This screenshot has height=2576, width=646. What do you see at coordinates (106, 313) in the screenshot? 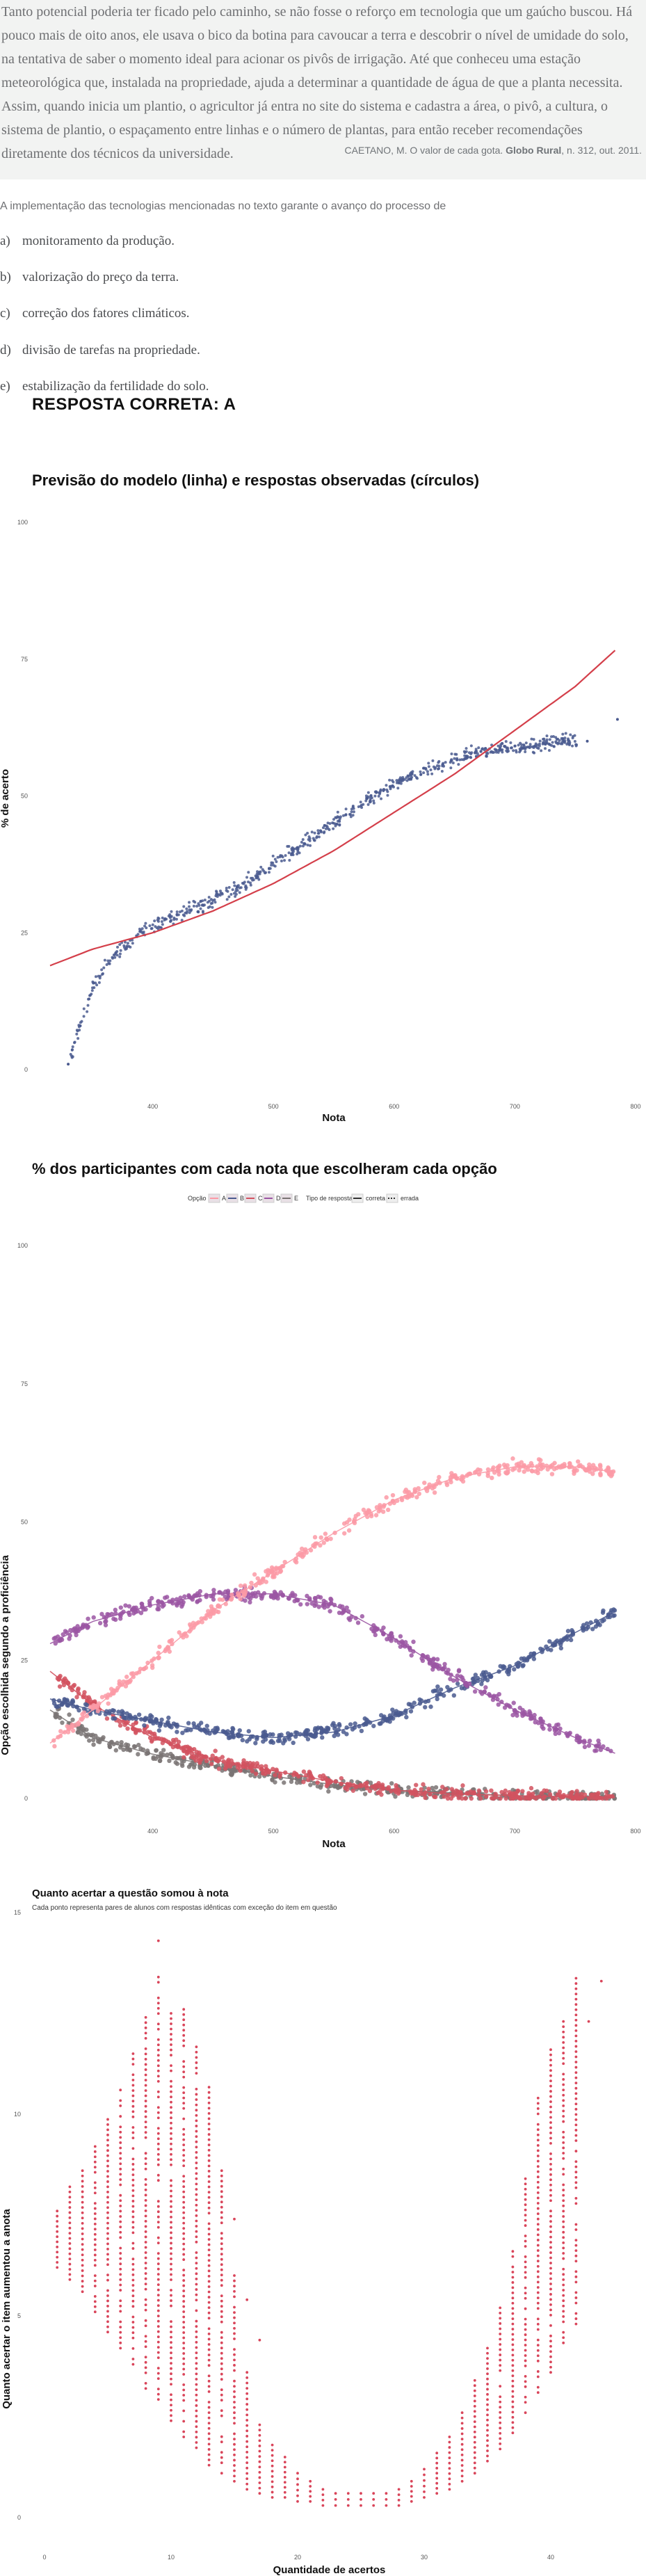
I see `alt-text: correção dos fatores climáticos.` at bounding box center [106, 313].